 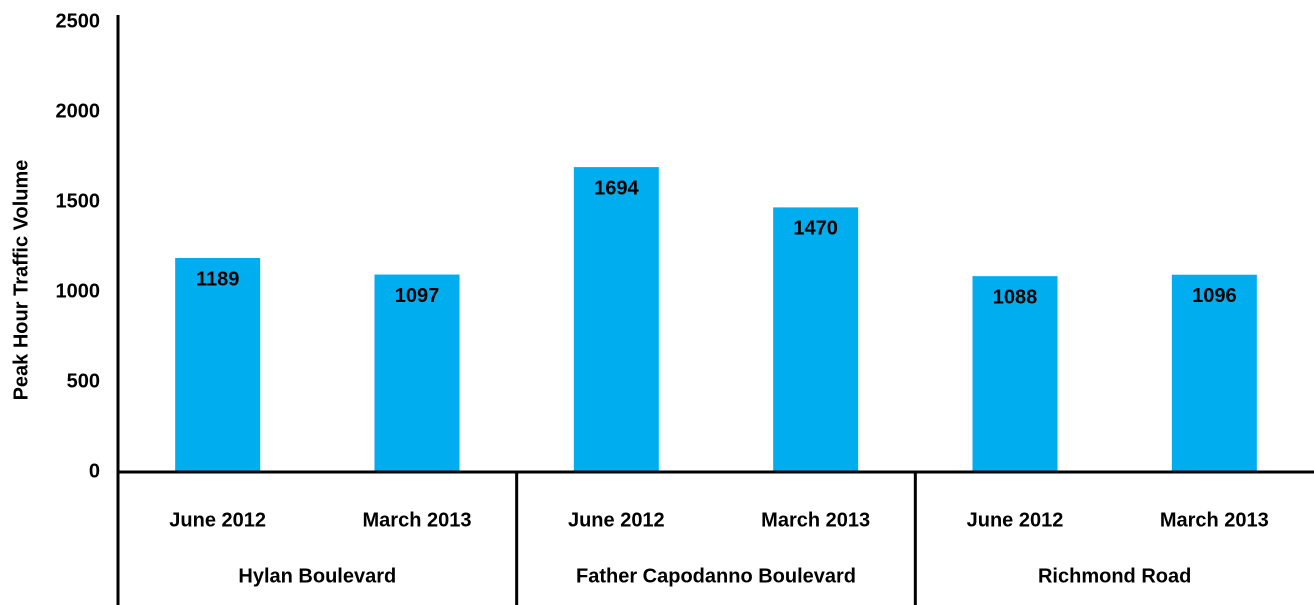 I want to click on group-label: Hylan Boulevard, so click(x=317, y=576).